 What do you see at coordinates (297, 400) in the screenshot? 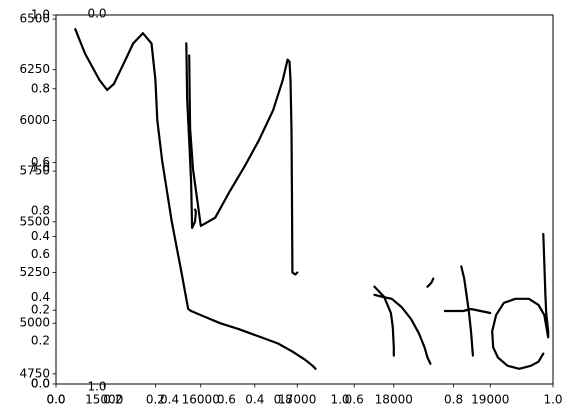
I see `x-tick-label: 17000` at bounding box center [297, 400].